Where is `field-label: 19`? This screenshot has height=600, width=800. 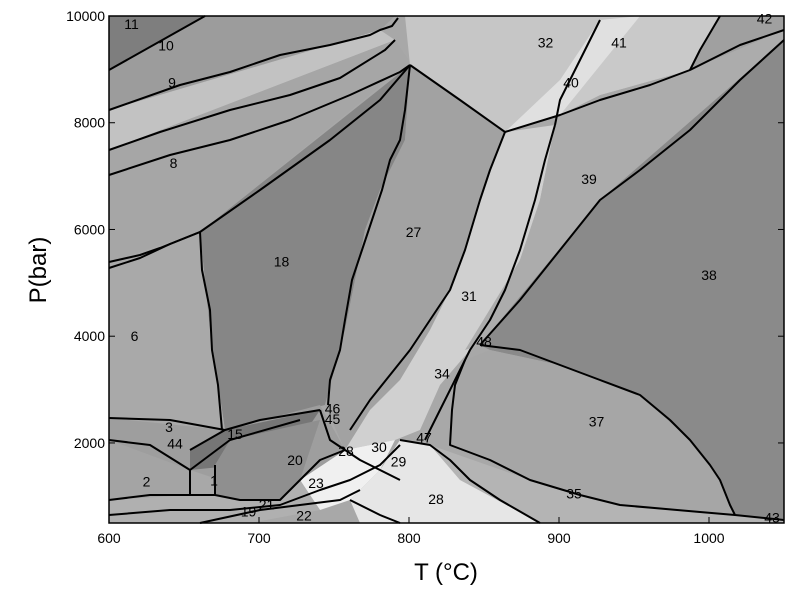
field-label: 19 is located at coordinates (249, 511).